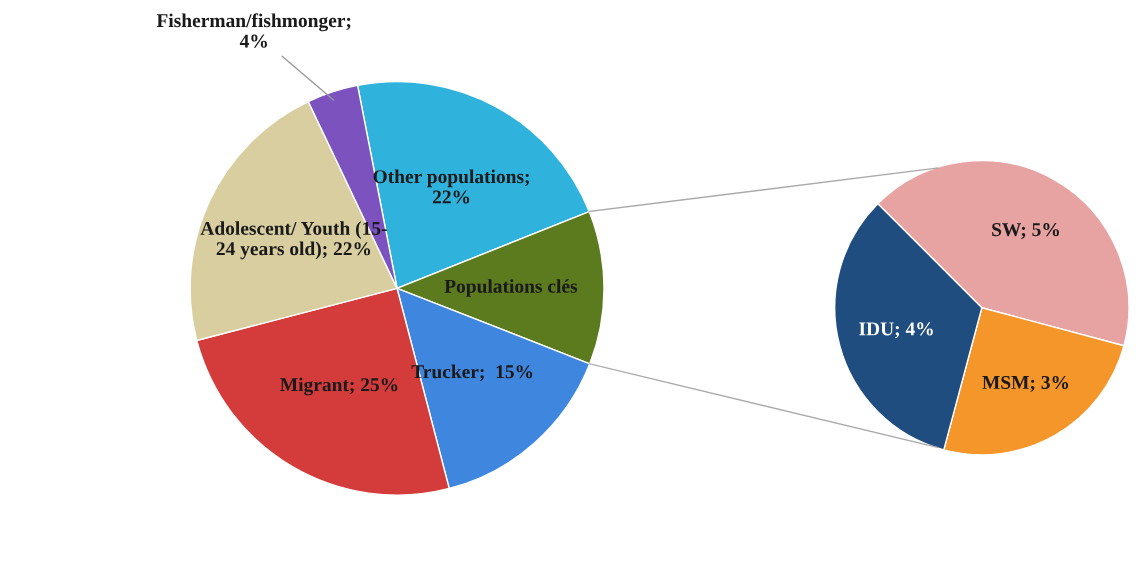 This screenshot has height=561, width=1141. Describe the element at coordinates (1025, 231) in the screenshot. I see `slice-label: SW; 5%` at that location.